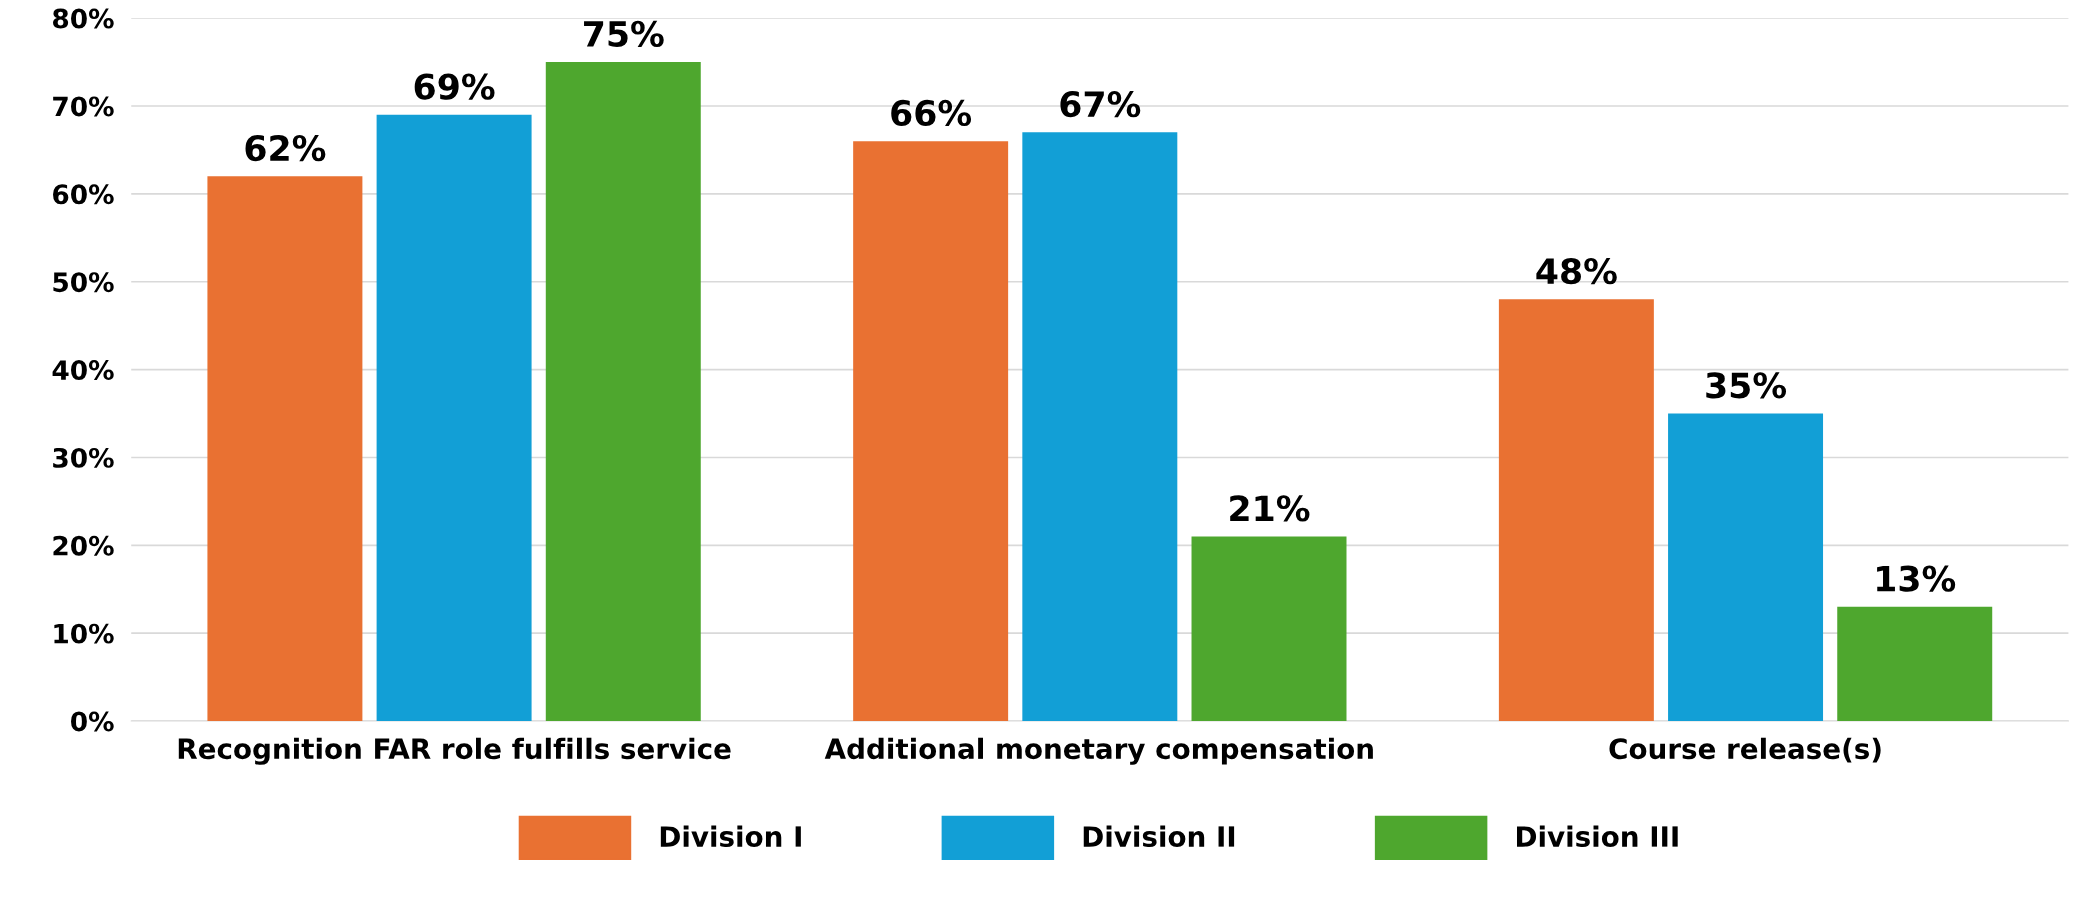  I want to click on x-tick-label: Recognition FAR role fulfills service, so click(454, 751).